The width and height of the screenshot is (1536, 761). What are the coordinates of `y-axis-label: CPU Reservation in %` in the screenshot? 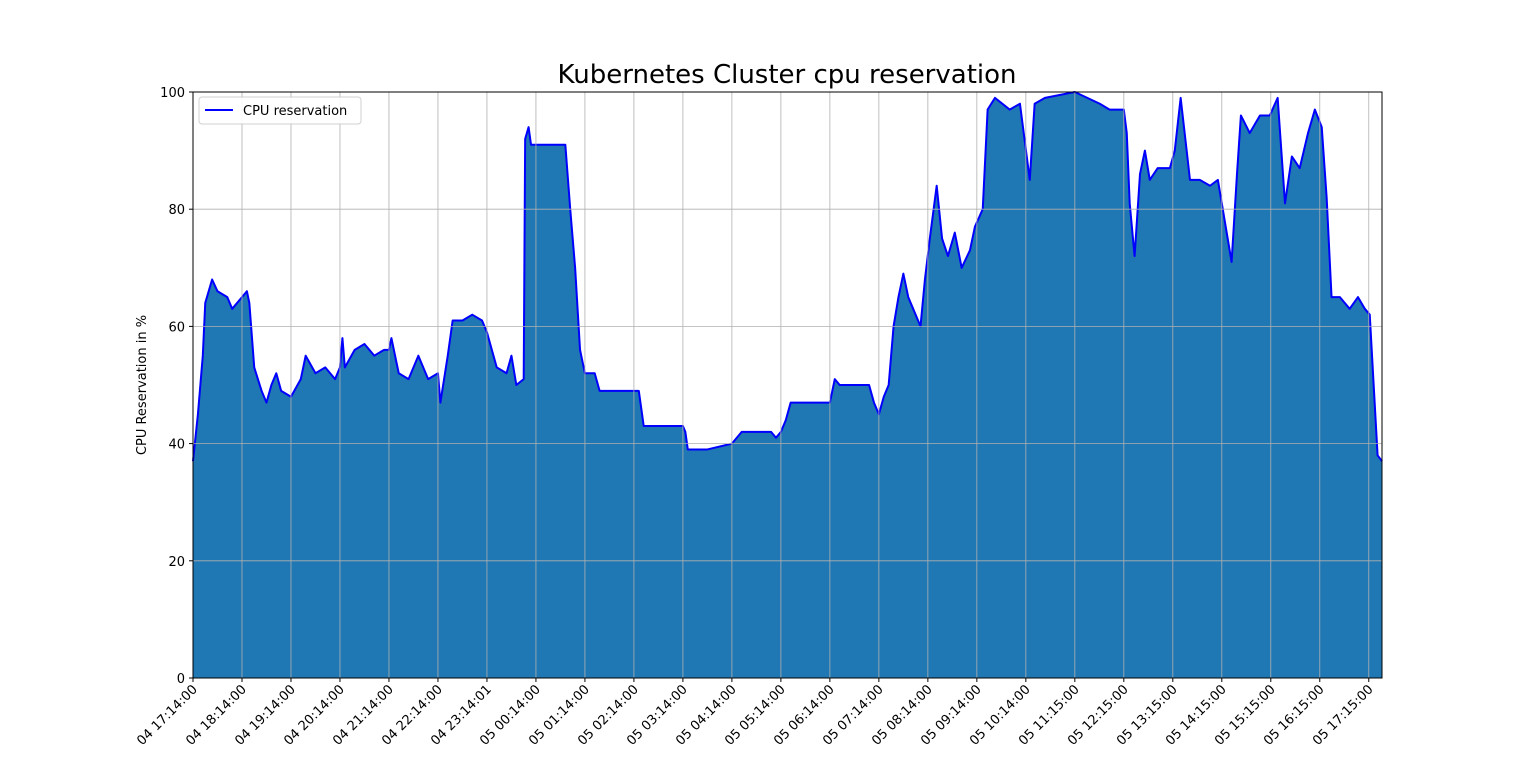 It's located at (142, 385).